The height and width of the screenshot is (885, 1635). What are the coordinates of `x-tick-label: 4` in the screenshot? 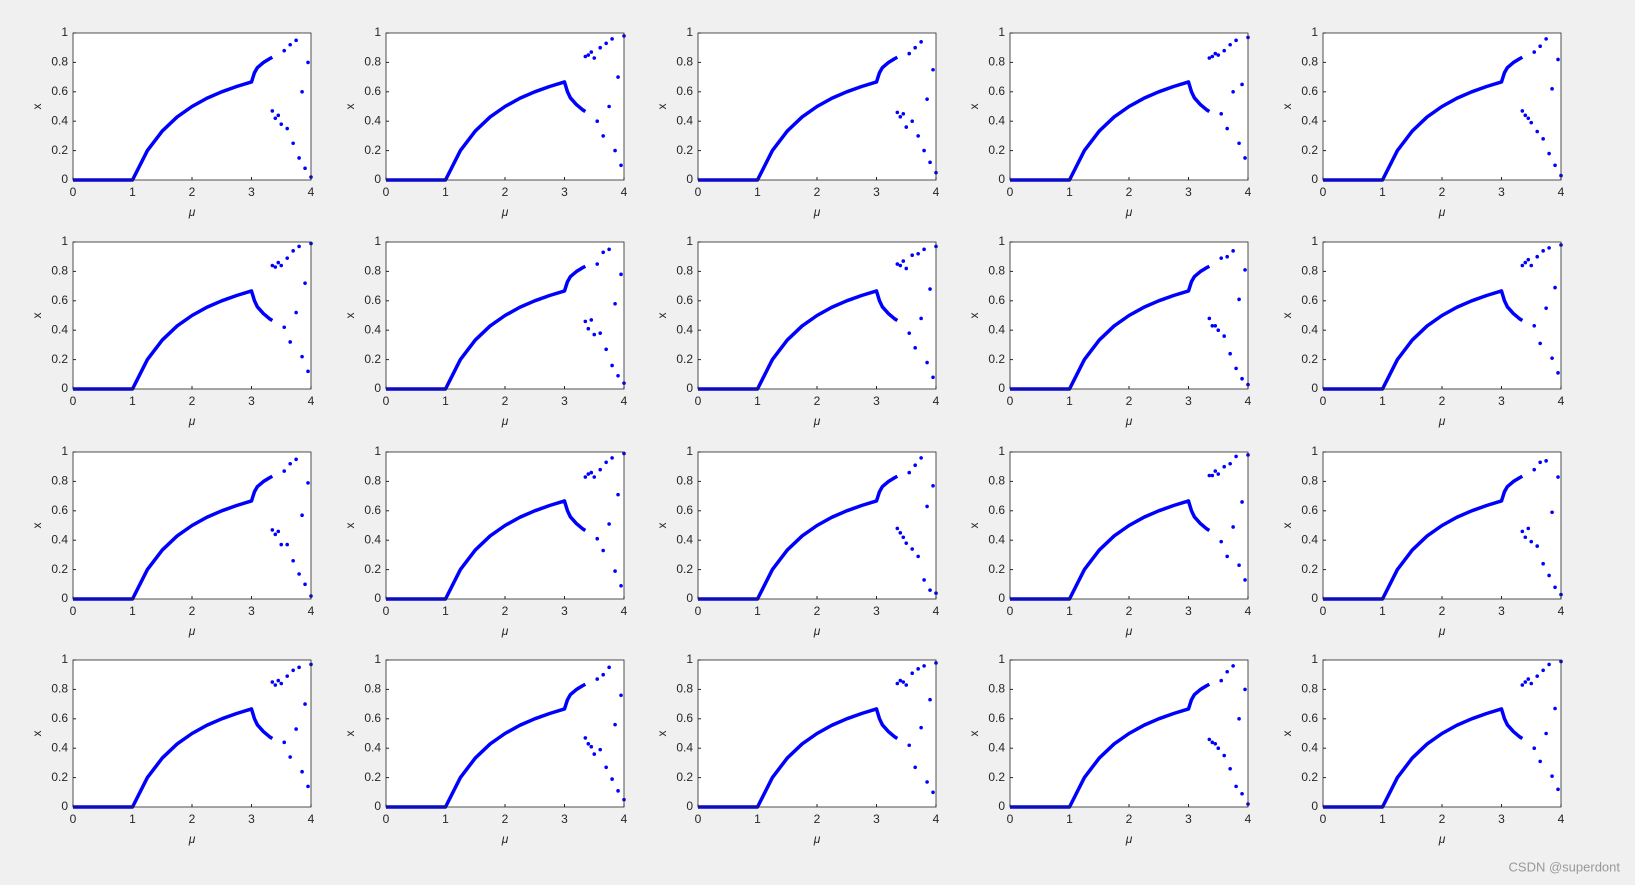 It's located at (936, 611).